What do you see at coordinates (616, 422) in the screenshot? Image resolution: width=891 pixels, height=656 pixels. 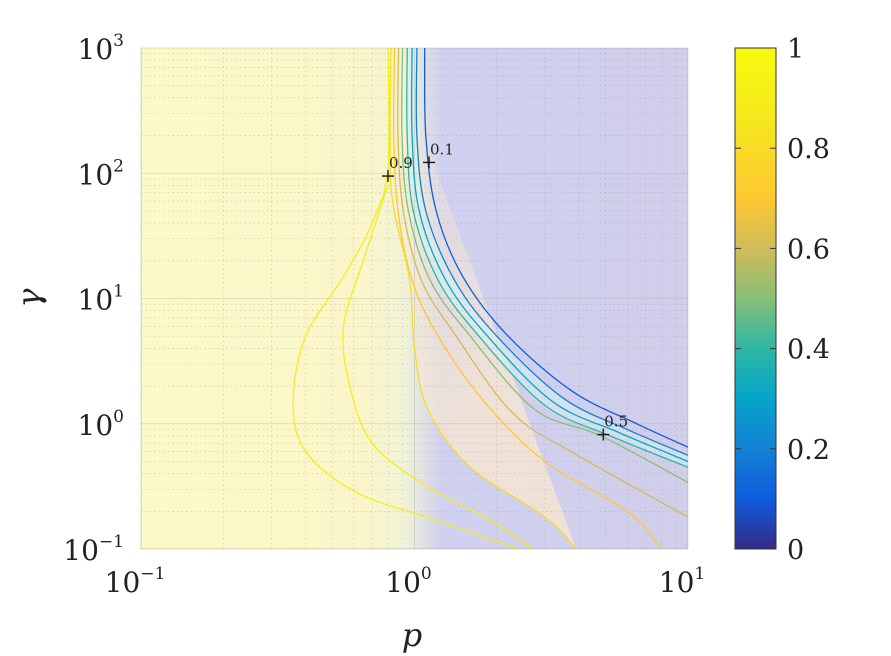 I see `contour-label: 0.5` at bounding box center [616, 422].